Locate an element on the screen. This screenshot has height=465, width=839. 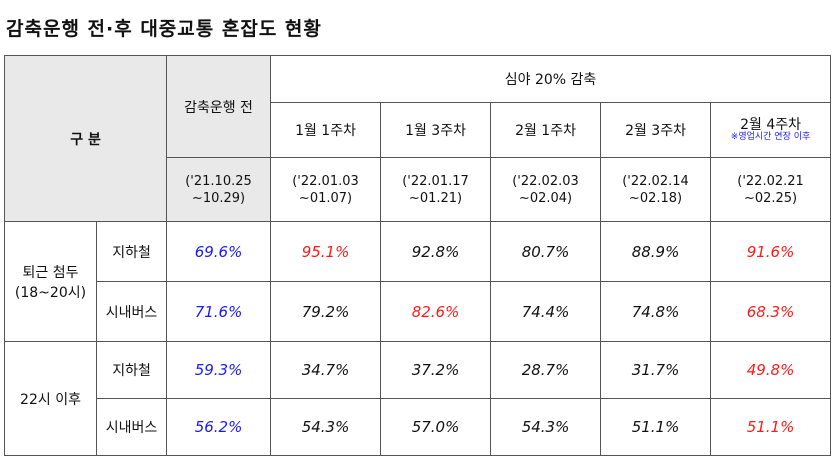
pre-header: 감축운행 전 is located at coordinates (219, 106).